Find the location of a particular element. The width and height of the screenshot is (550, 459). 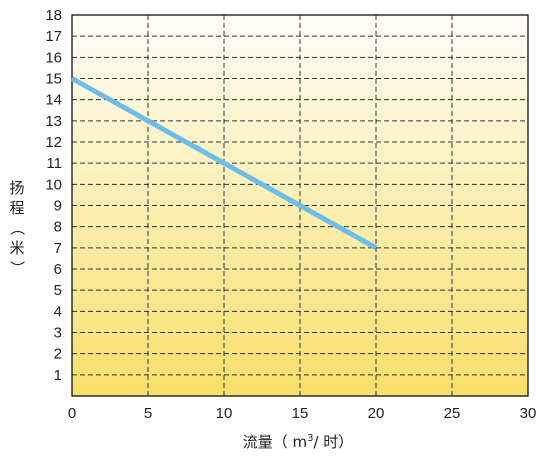

y-tick-label: 2 is located at coordinates (58, 354).